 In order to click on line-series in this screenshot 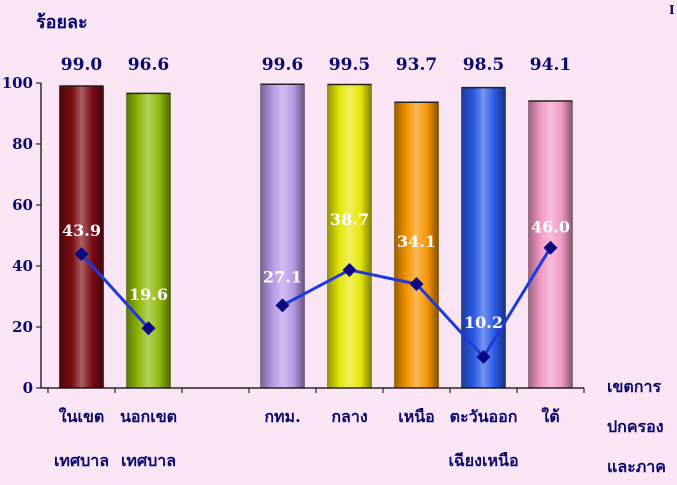, I will do `click(115, 291)`.